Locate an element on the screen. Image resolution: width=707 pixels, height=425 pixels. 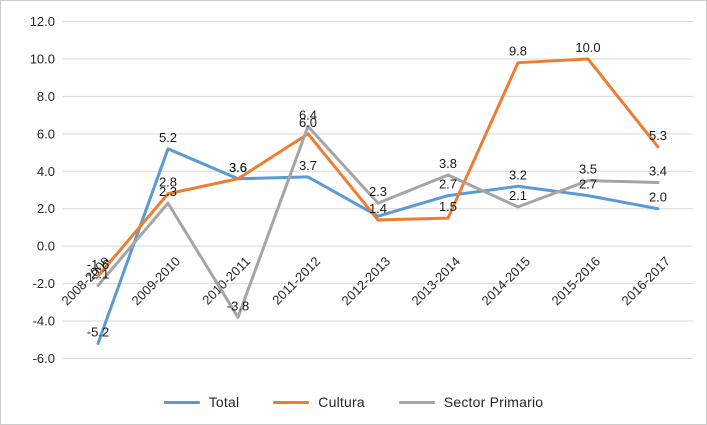
data-label: -5.2 is located at coordinates (98, 332).